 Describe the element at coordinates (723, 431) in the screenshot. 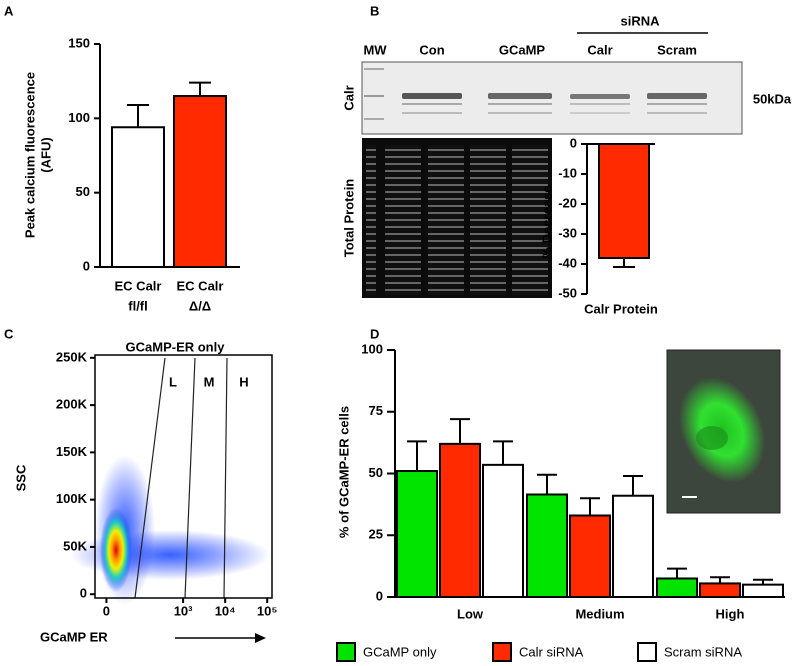

I see `inset-image` at that location.